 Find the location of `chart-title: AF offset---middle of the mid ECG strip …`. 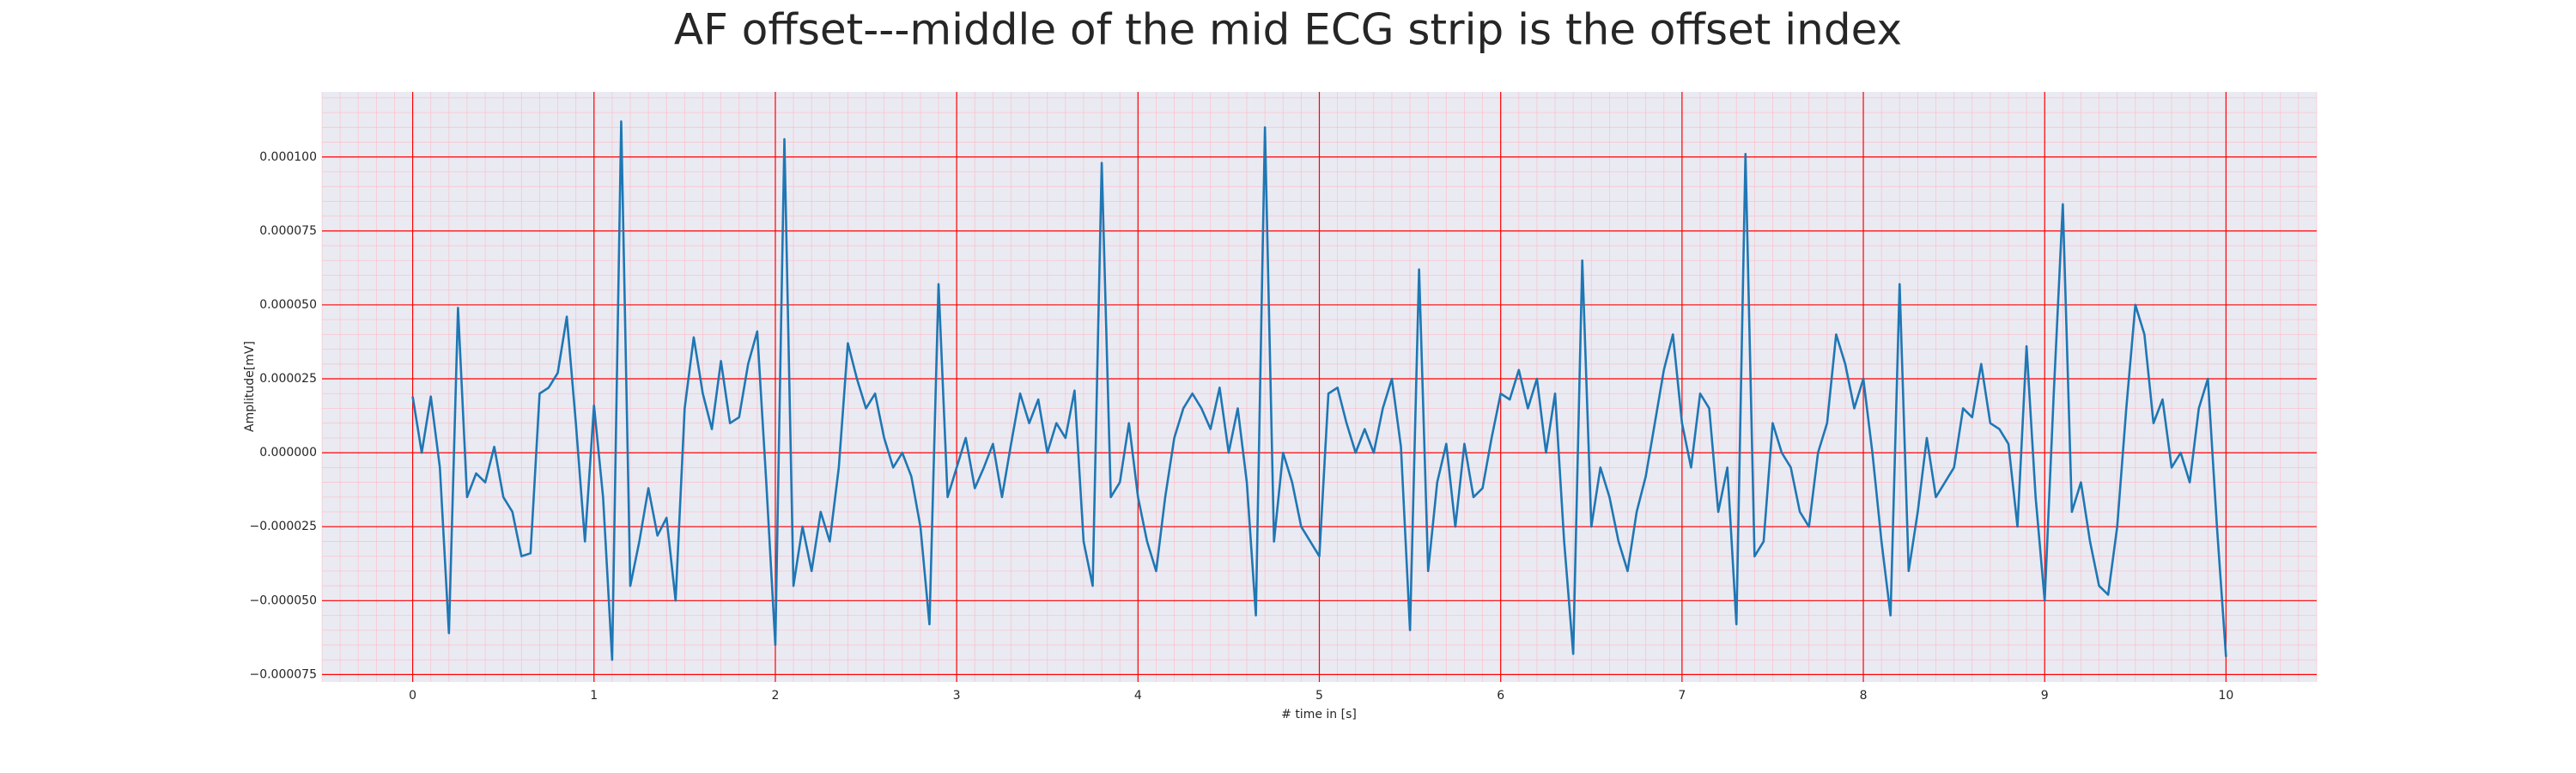

chart-title: AF offset---middle of the mid ECG strip … is located at coordinates (1288, 30).